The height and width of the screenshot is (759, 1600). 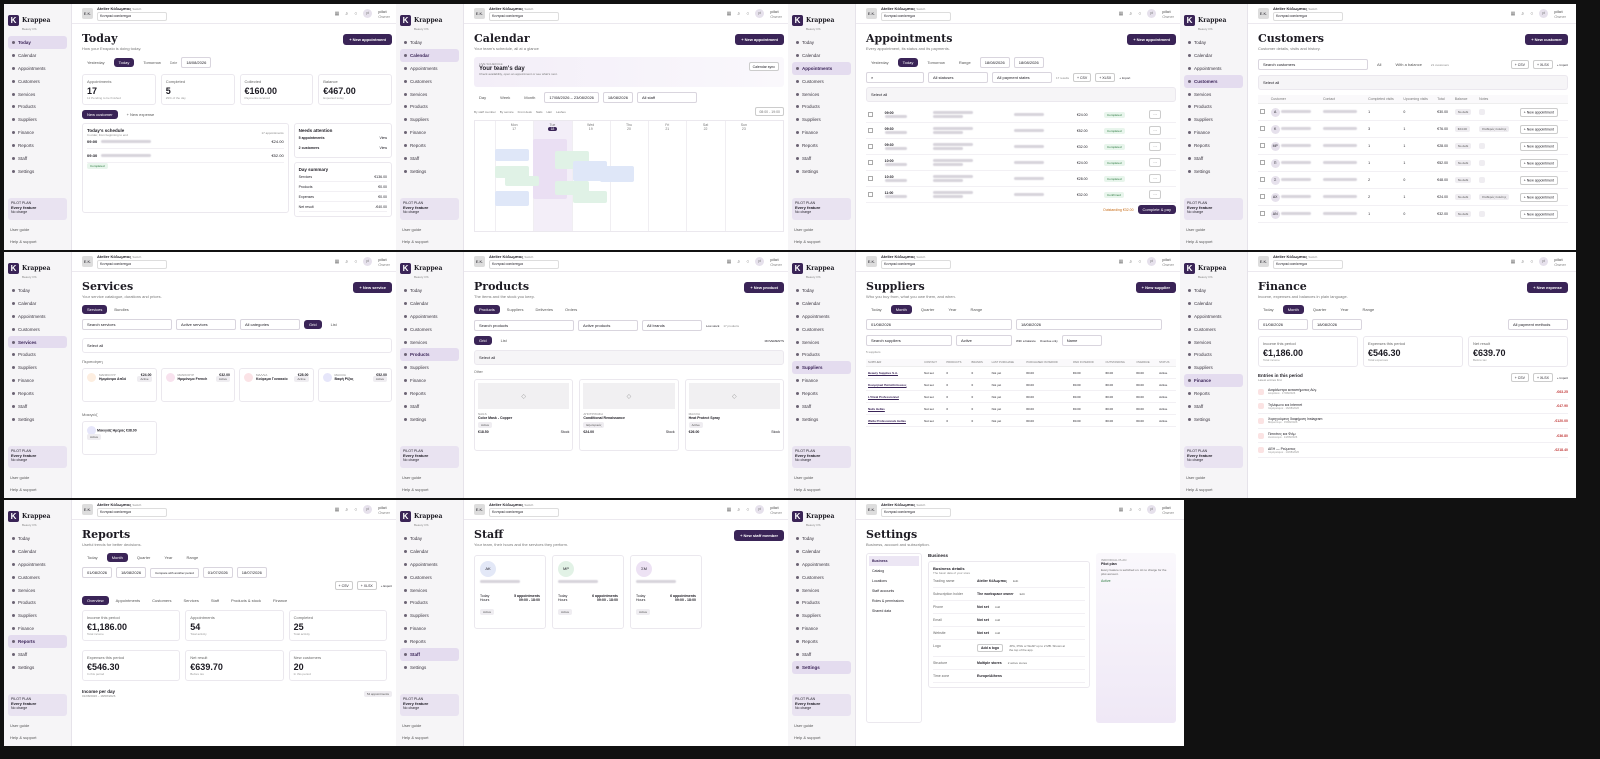 I want to click on import-button: + Import, so click(x=1562, y=64).